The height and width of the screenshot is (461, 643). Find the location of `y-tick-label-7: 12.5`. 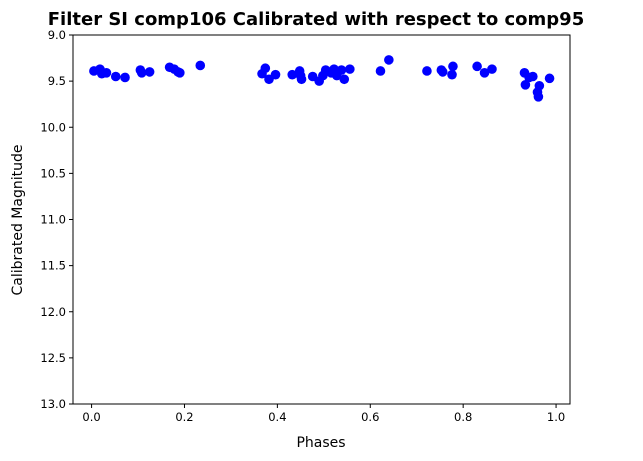

y-tick-label-7: 12.5 is located at coordinates (53, 358).